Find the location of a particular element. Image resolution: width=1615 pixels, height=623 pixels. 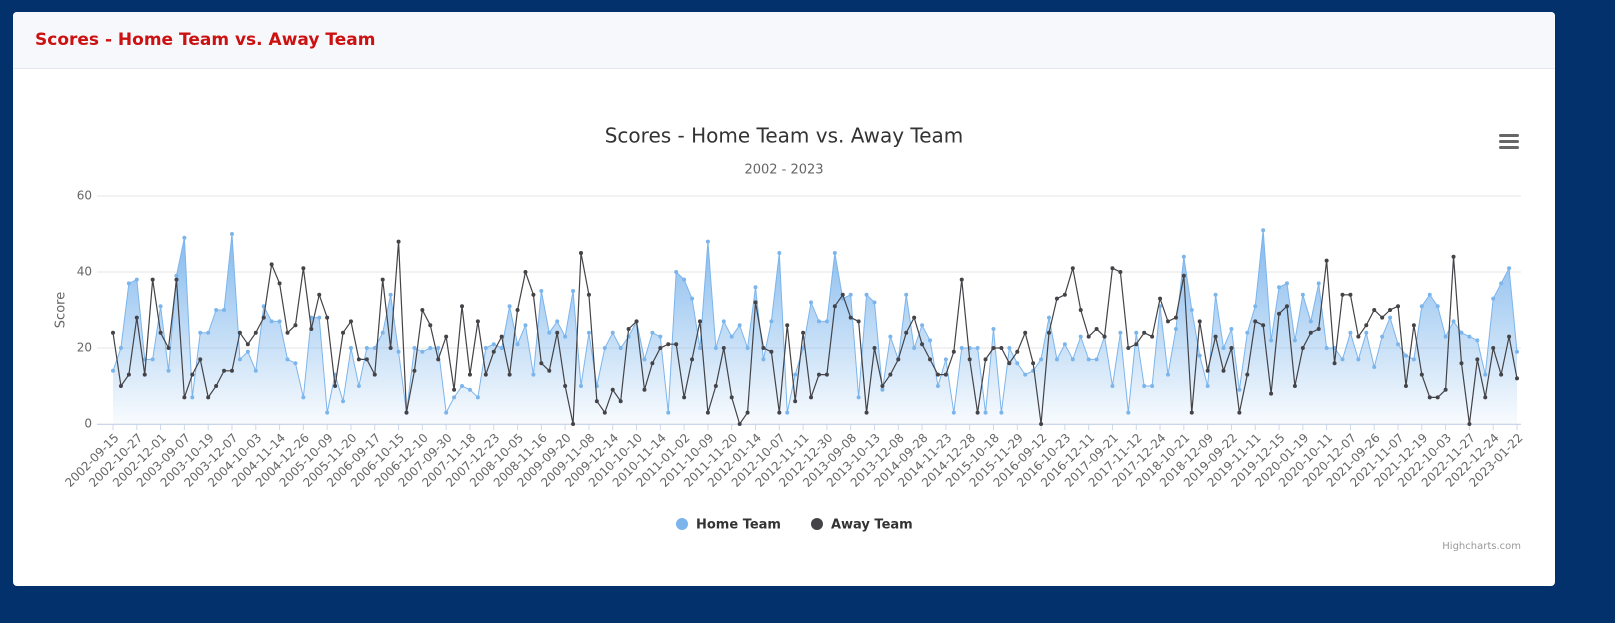

legend-label: Away Team is located at coordinates (872, 525).